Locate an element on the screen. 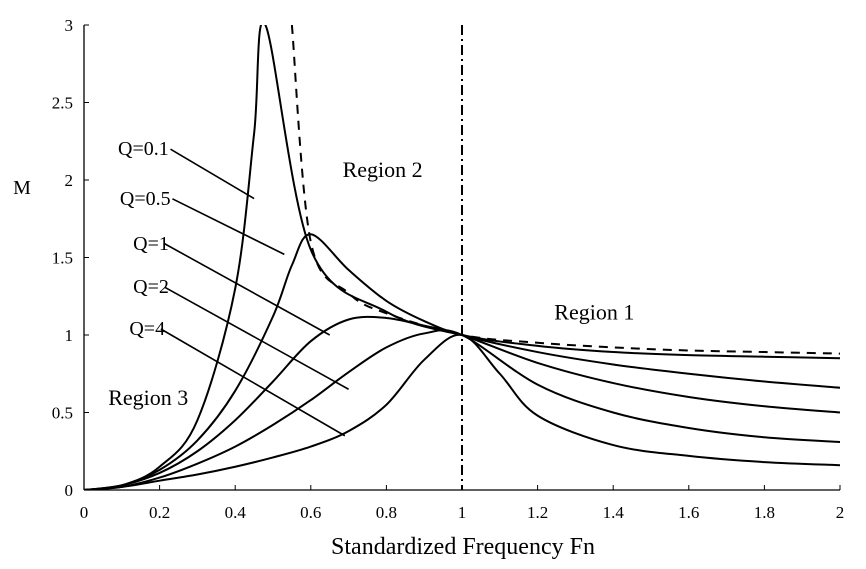 The width and height of the screenshot is (866, 569). q-label-3: Q=2 is located at coordinates (151, 287).